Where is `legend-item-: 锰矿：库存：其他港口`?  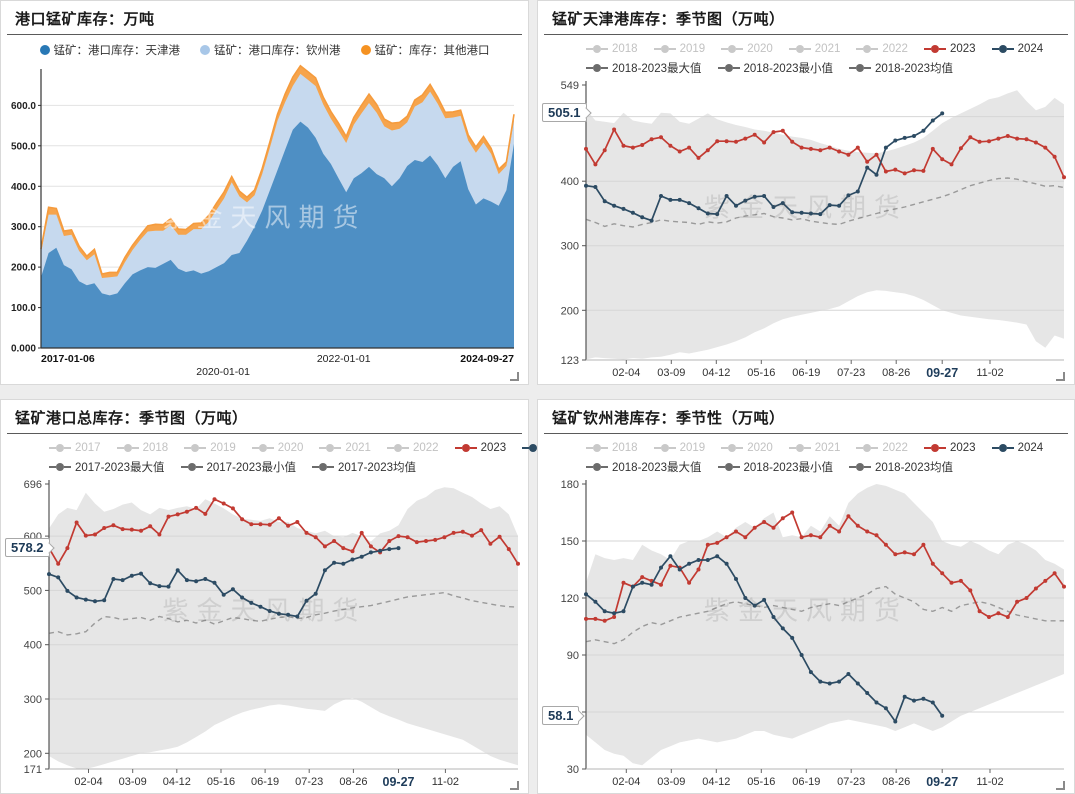
legend-item-: 锰矿：库存：其他港口 is located at coordinates (425, 50).